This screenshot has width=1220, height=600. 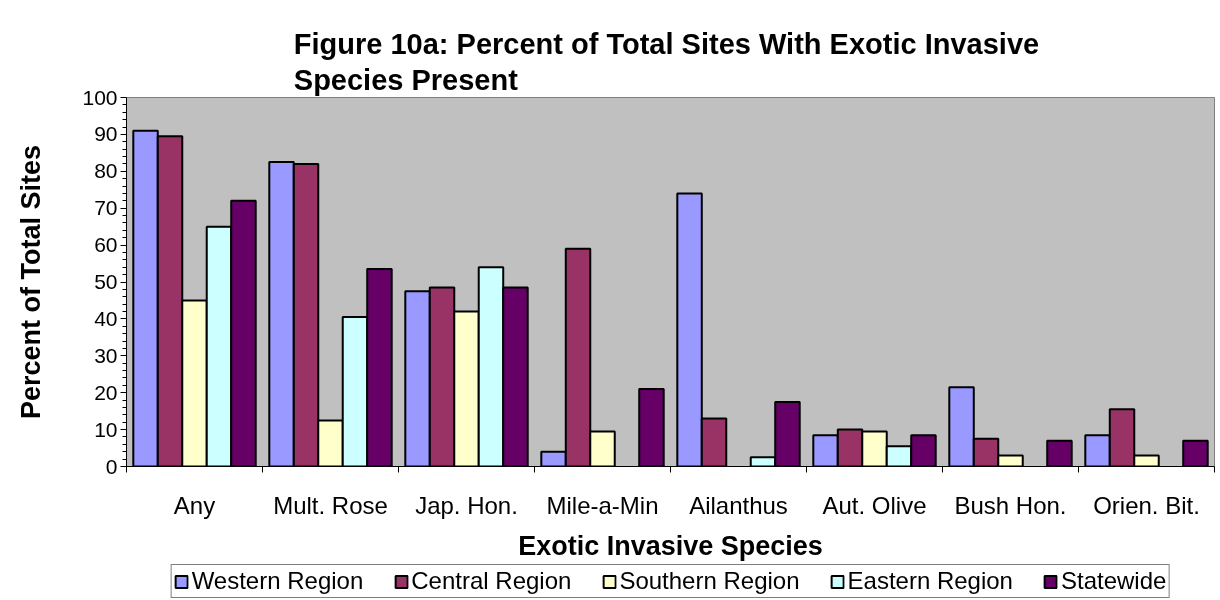 I want to click on x-tick-label: Any, so click(x=194, y=505).